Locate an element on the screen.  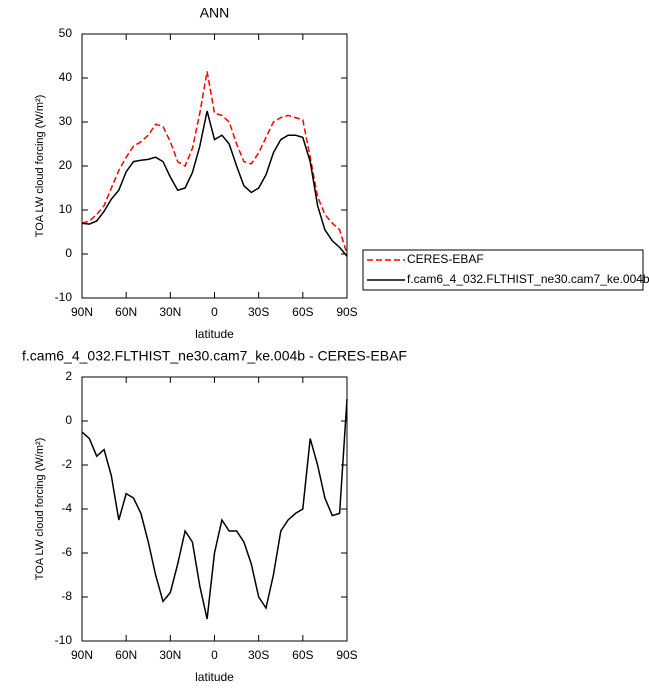
y-tick-label: -4 is located at coordinates (66, 508).